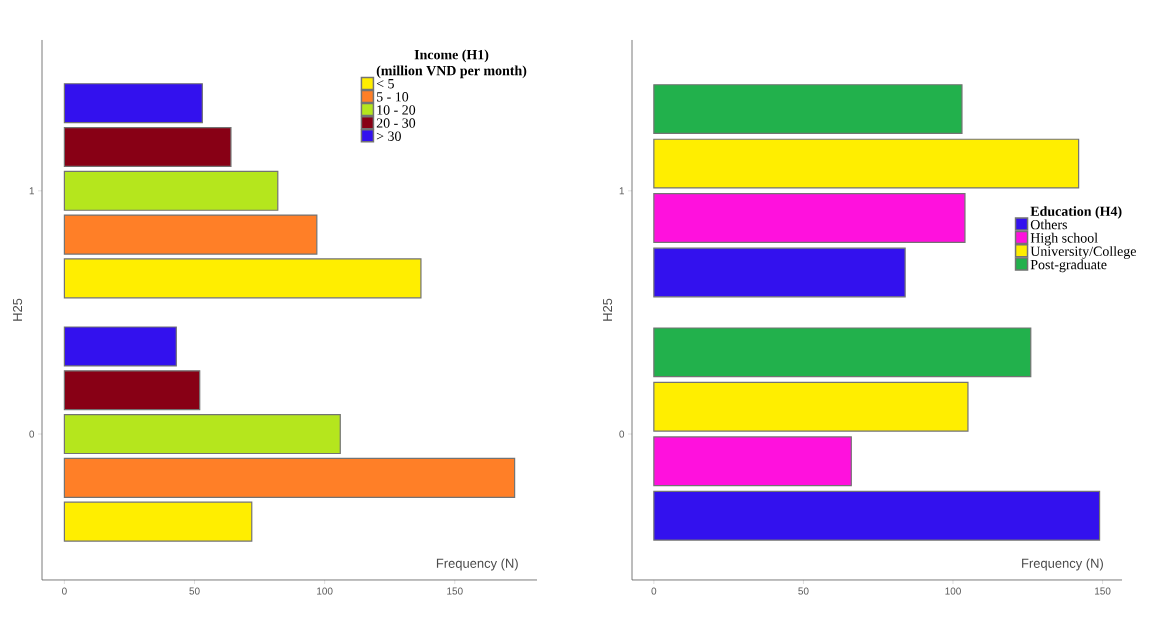 The width and height of the screenshot is (1170, 620). What do you see at coordinates (385, 84) in the screenshot?
I see `legend-label: < 5` at bounding box center [385, 84].